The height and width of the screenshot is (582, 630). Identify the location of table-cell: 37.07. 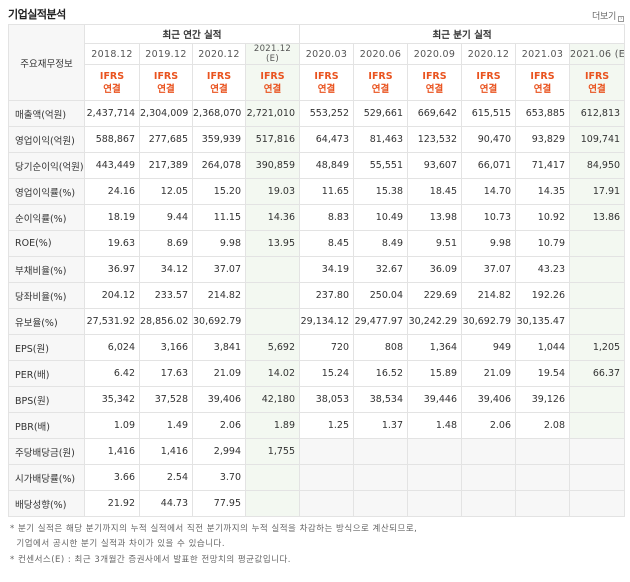
(488, 269).